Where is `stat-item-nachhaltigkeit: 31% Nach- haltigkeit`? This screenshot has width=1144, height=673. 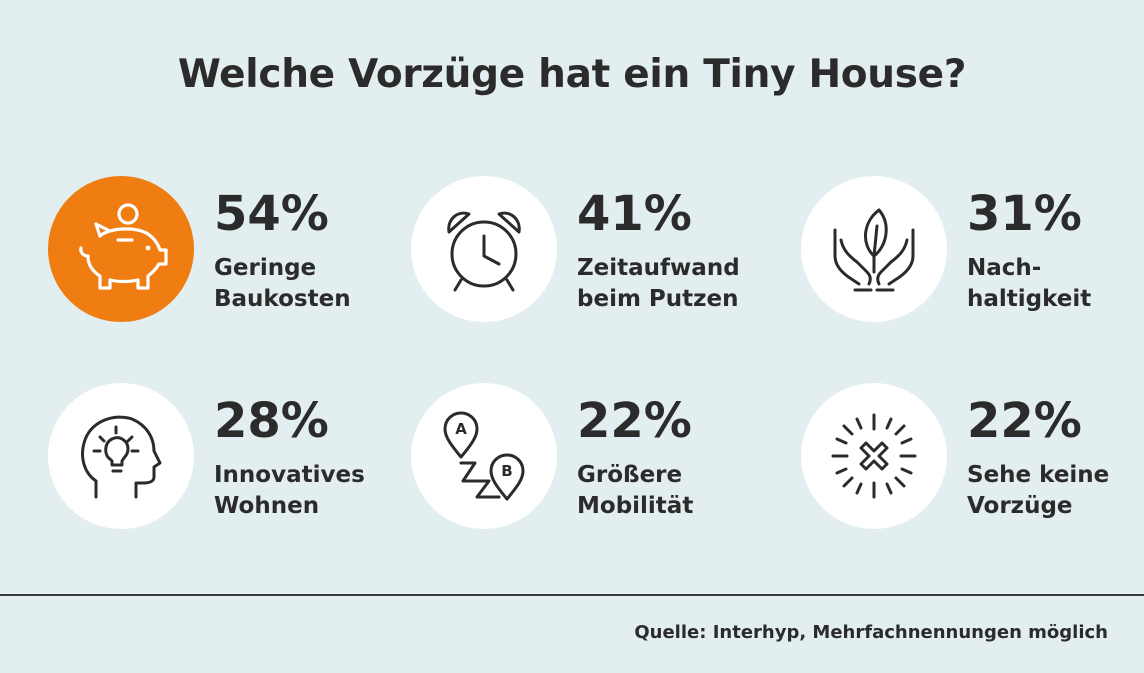
stat-item-nachhaltigkeit: 31% Nach- haltigkeit is located at coordinates (972, 251).